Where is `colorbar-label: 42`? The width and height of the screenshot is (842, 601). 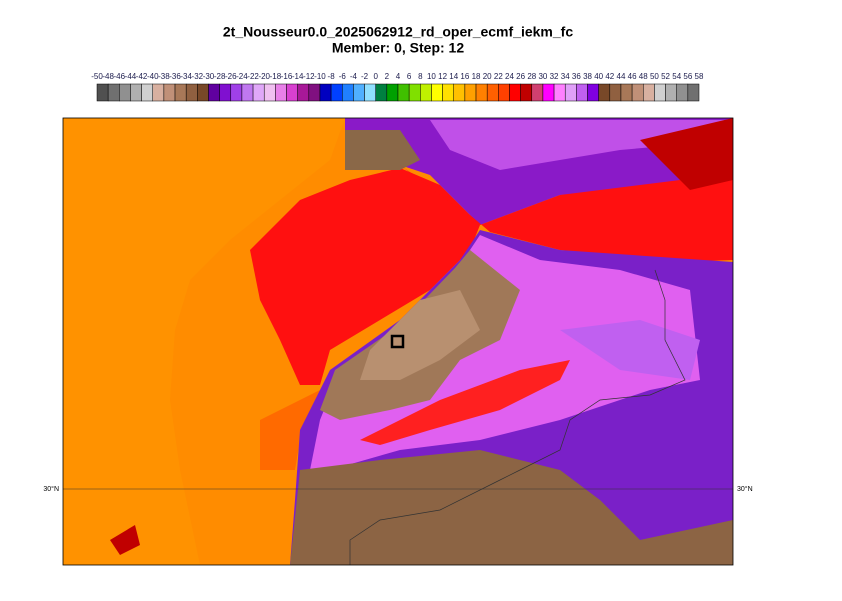
colorbar-label: 42 is located at coordinates (609, 76).